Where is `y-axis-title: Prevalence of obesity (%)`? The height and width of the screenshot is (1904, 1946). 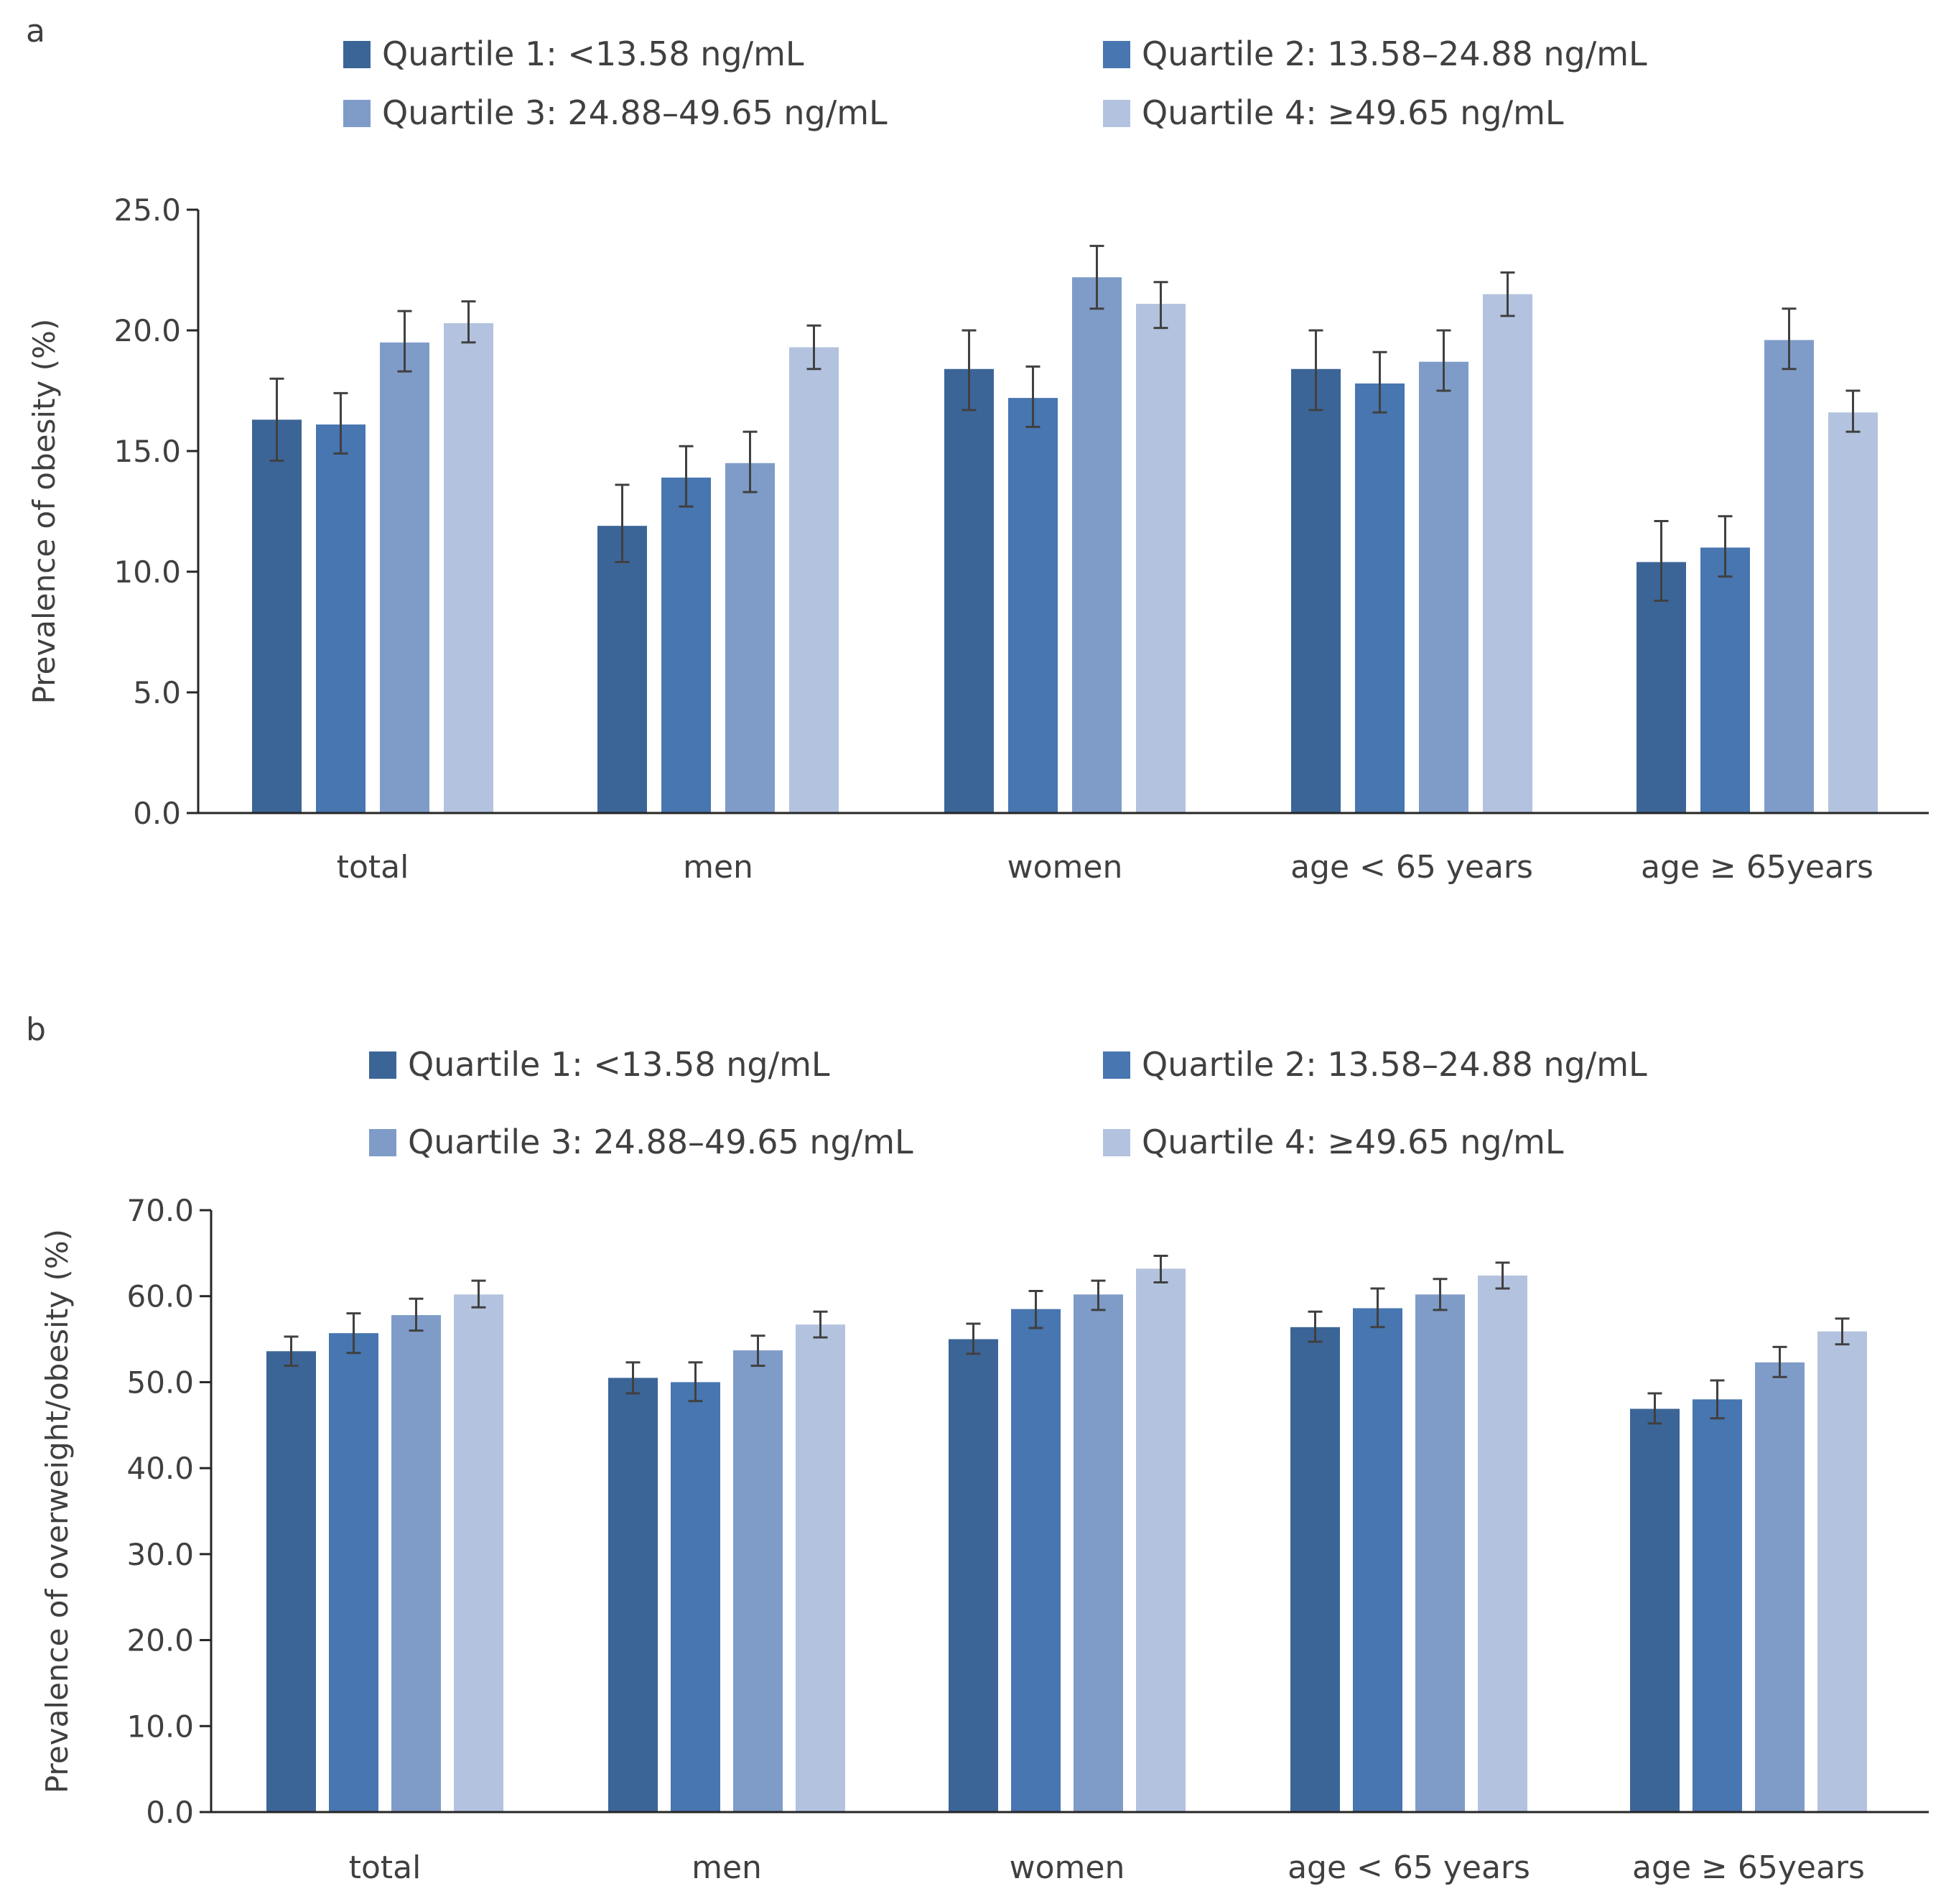 y-axis-title: Prevalence of obesity (%) is located at coordinates (44, 512).